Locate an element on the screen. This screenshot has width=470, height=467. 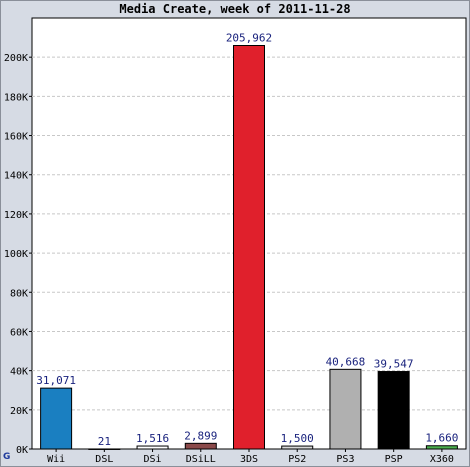
y-tick-label: 200K is located at coordinates (16, 58).